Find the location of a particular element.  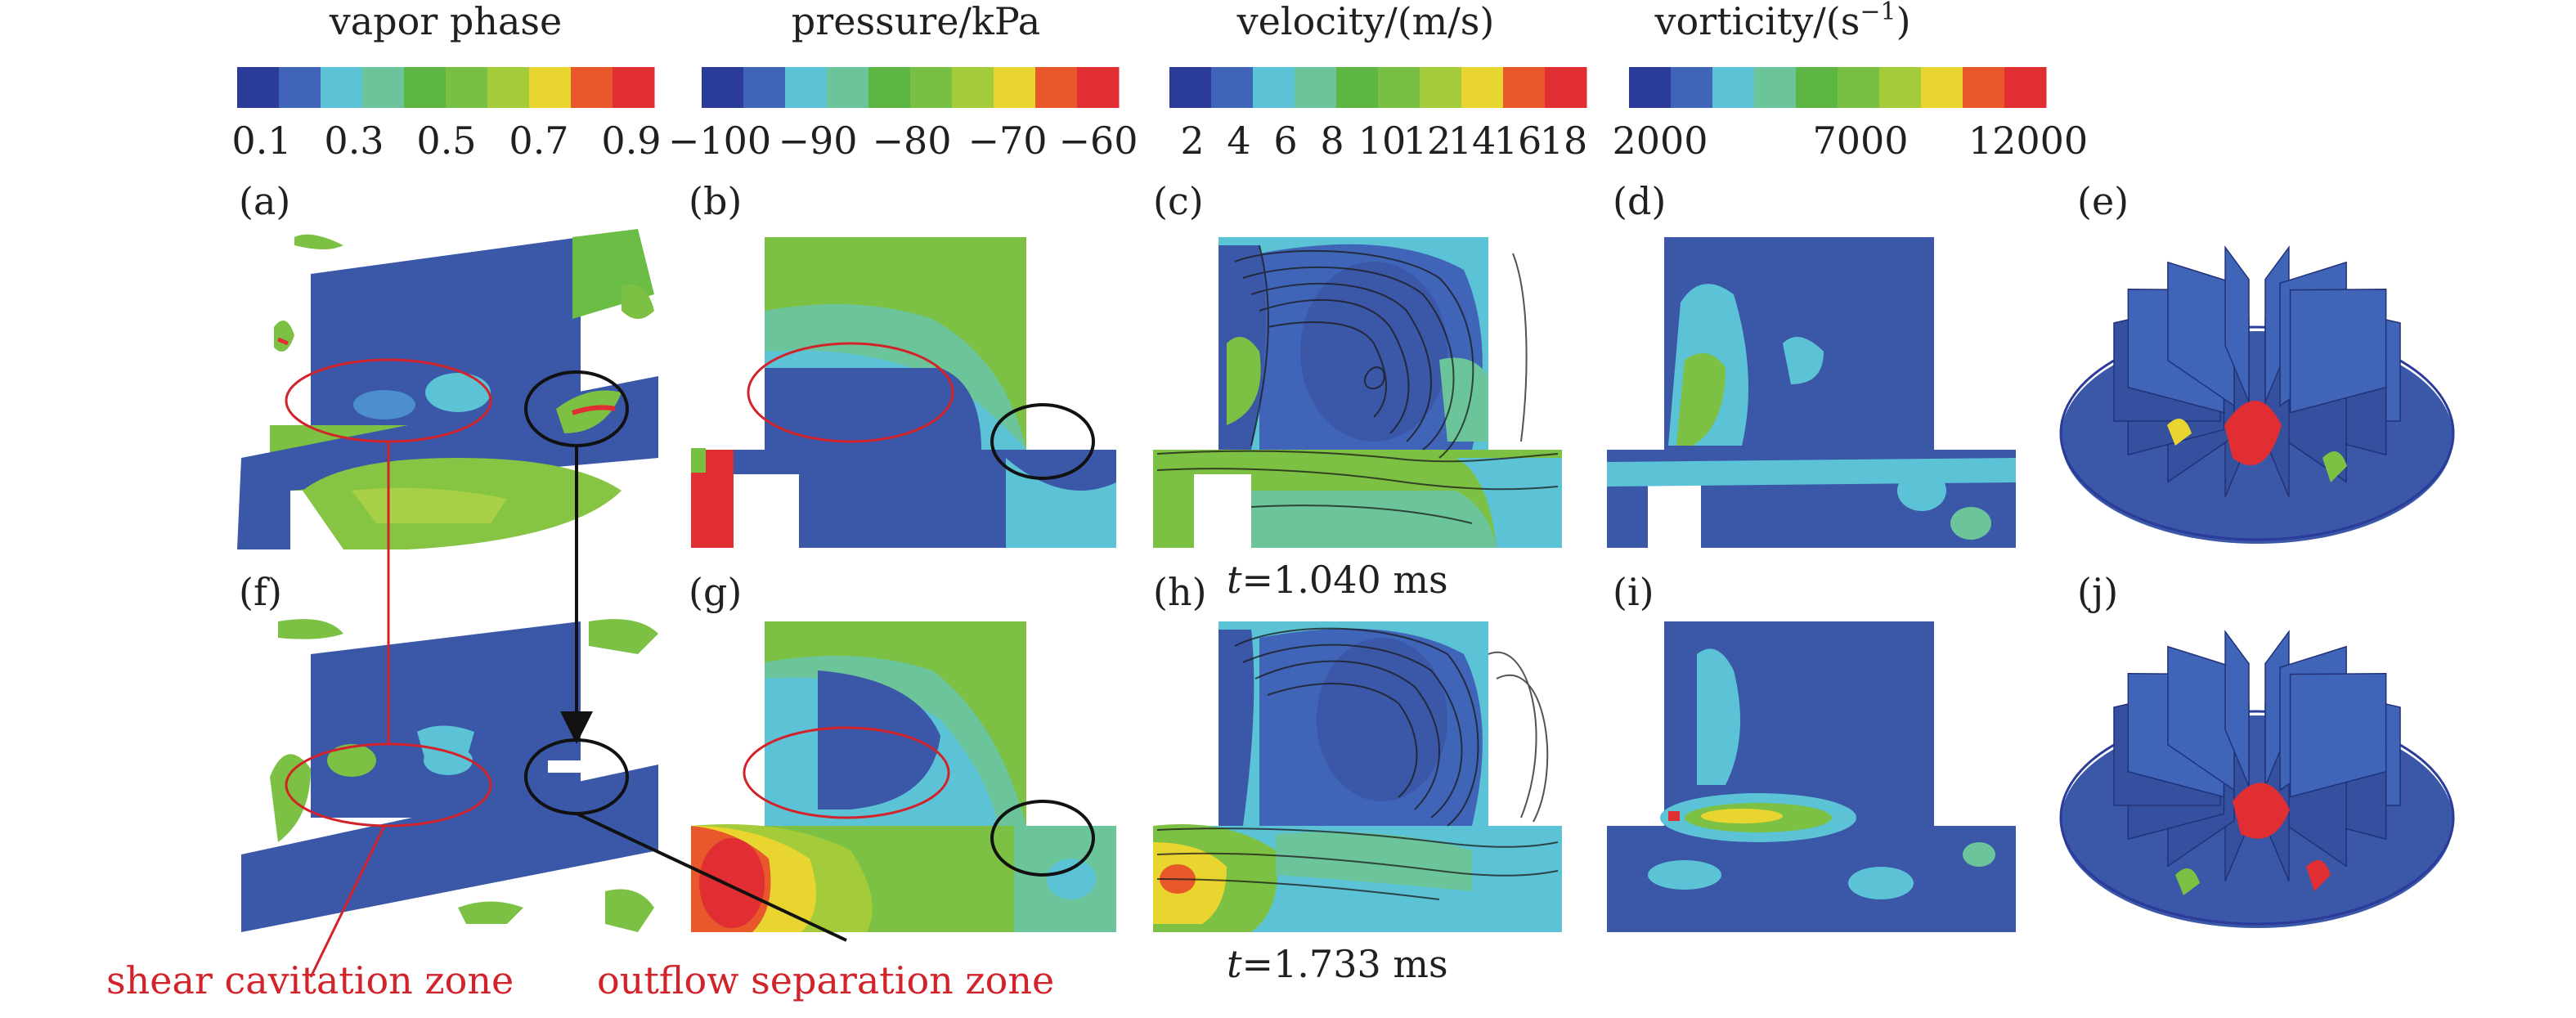

colorbar-tick: −100 is located at coordinates (719, 141).